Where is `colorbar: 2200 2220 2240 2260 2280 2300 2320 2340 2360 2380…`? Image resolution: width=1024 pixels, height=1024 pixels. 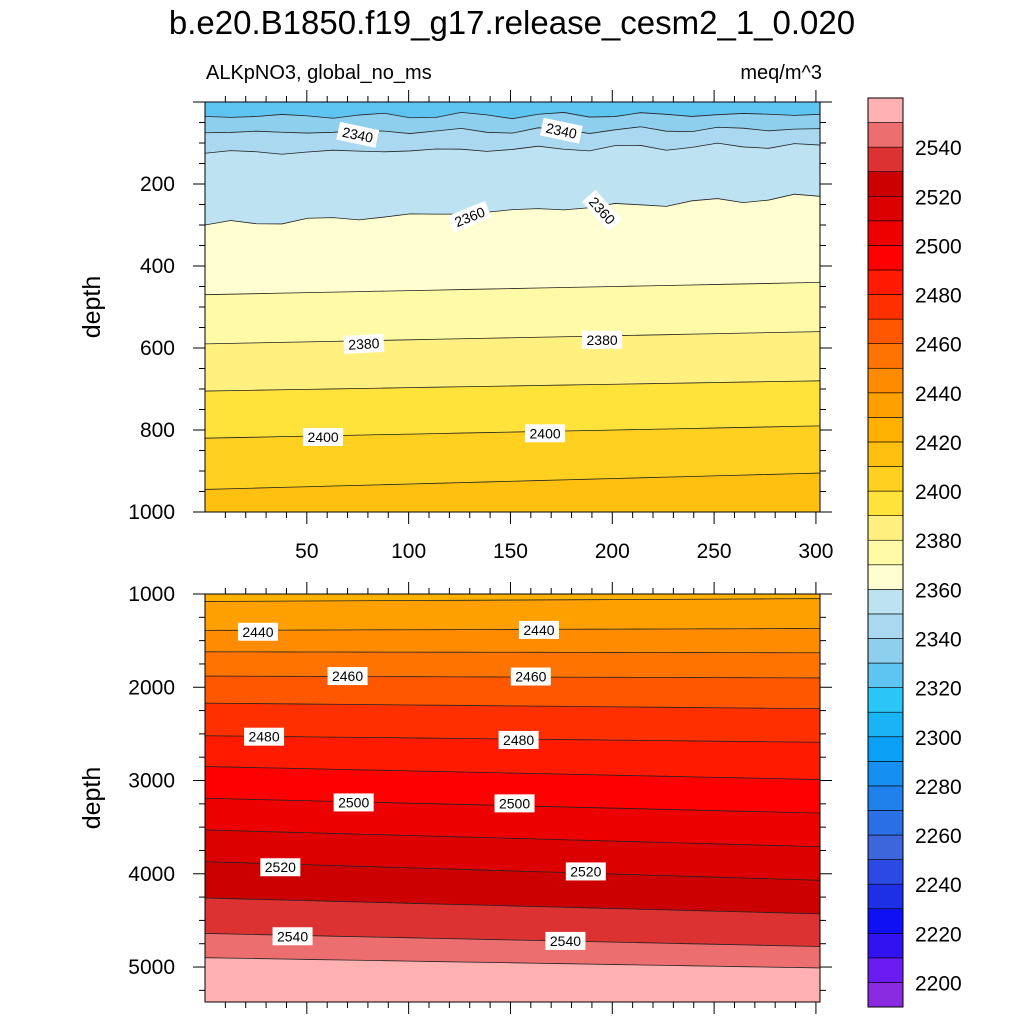 colorbar: 2200 2220 2240 2260 2280 2300 2320 2340 2360 2380… is located at coordinates (914, 552).